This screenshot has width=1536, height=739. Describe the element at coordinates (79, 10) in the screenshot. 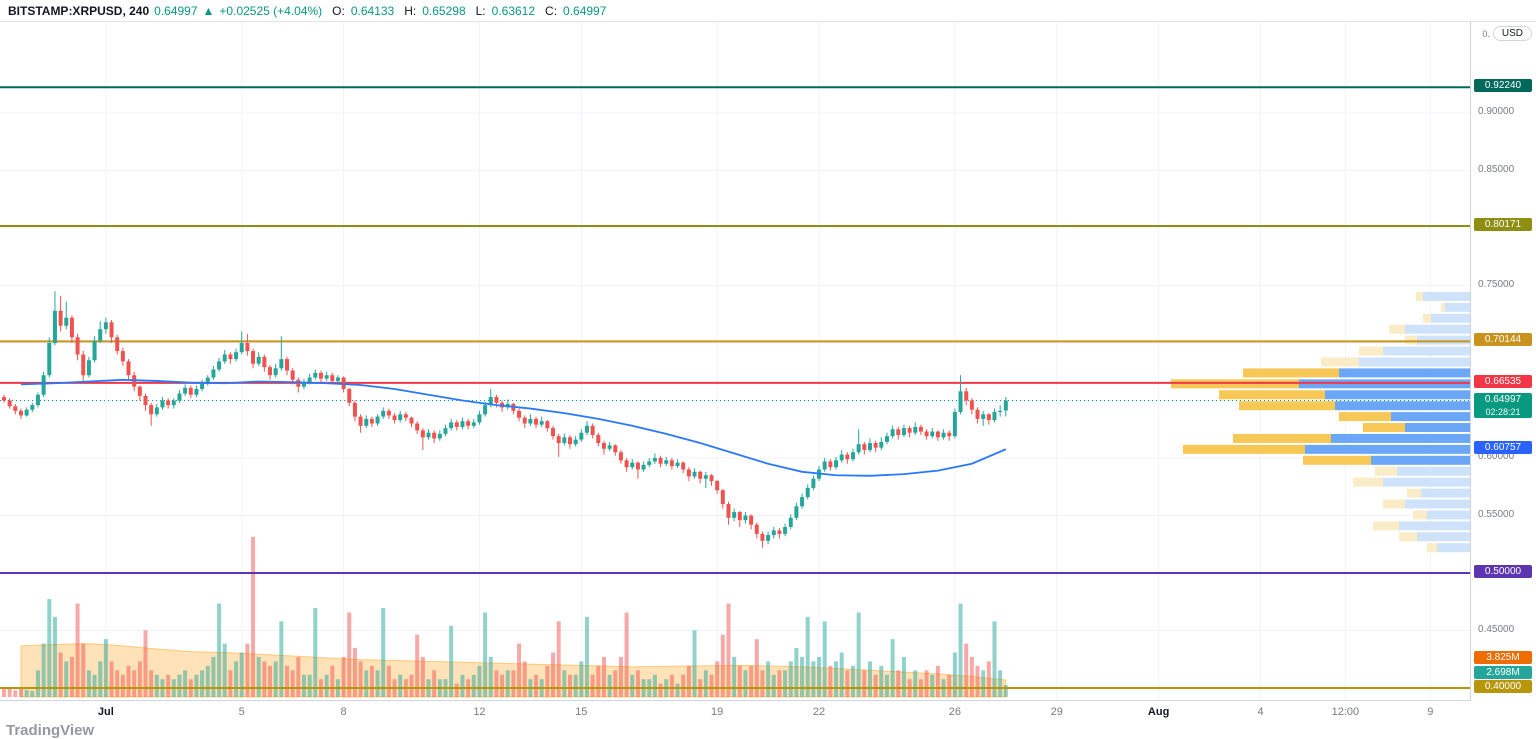

I see `symbol-title: BITSTAMP:XRPUSD, 240` at that location.